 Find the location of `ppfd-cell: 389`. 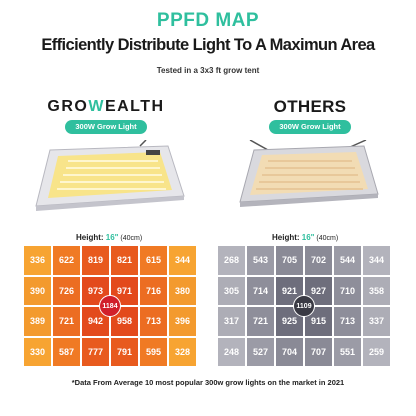

ppfd-cell: 389 is located at coordinates (37, 321).